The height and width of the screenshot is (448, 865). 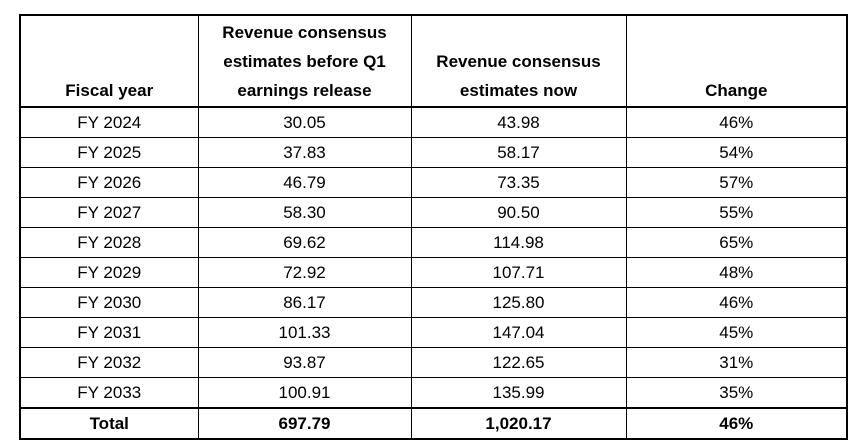 I want to click on cell-now: 125.80, so click(x=518, y=302).